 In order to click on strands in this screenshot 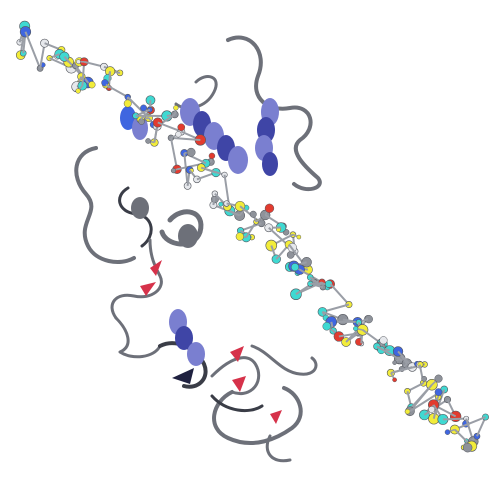, I will do `click(211, 342)`.